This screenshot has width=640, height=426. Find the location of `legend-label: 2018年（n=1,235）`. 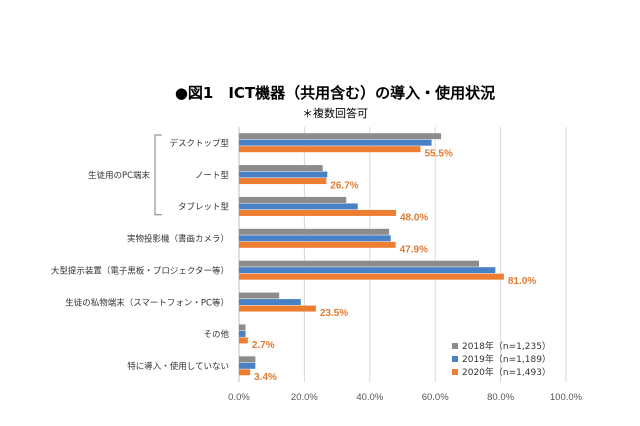

legend-label: 2018年（n=1,235） is located at coordinates (506, 346).